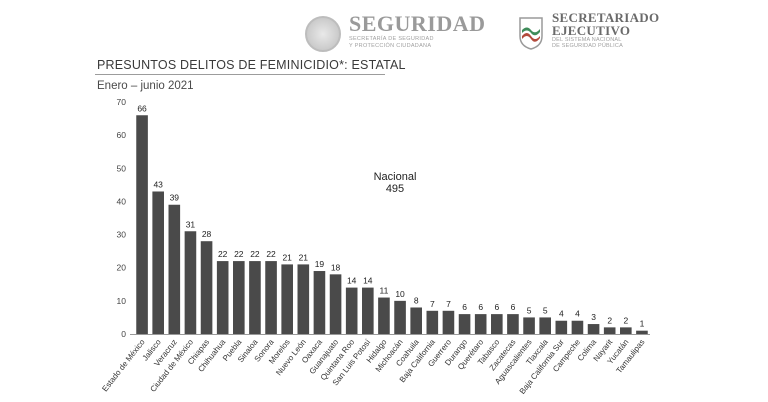  I want to click on chart-subtitle: Enero – junio 2021, so click(145, 86).